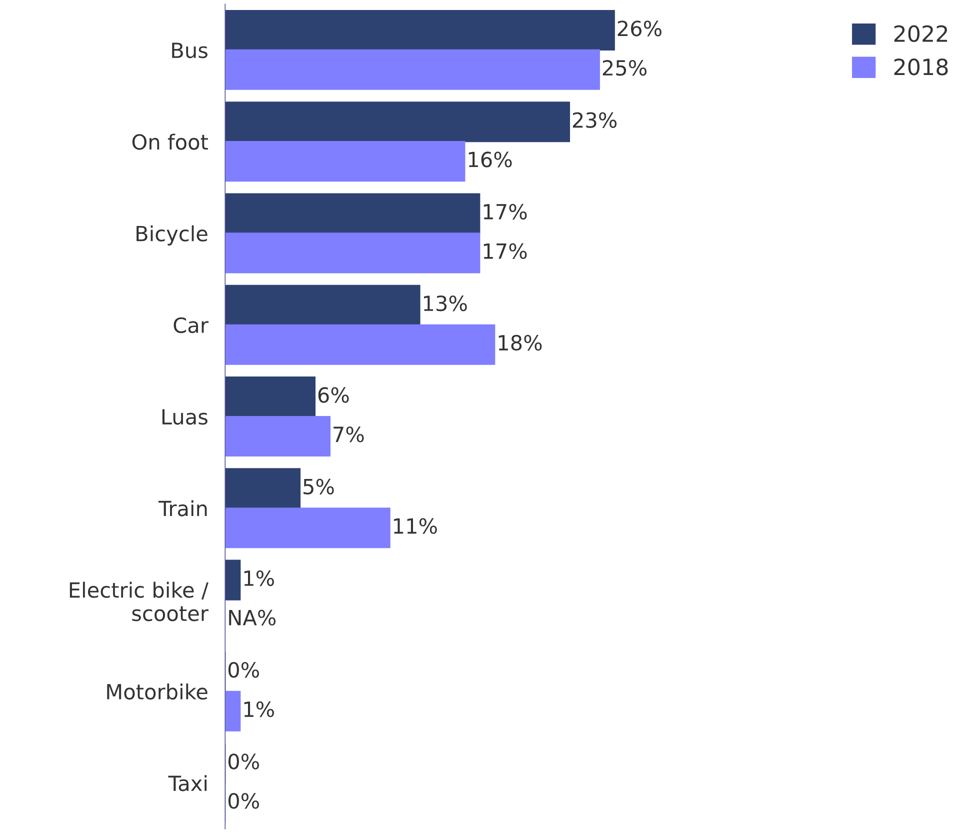 This screenshot has height=833, width=954. Describe the element at coordinates (333, 395) in the screenshot. I see `data-label: 6%` at that location.